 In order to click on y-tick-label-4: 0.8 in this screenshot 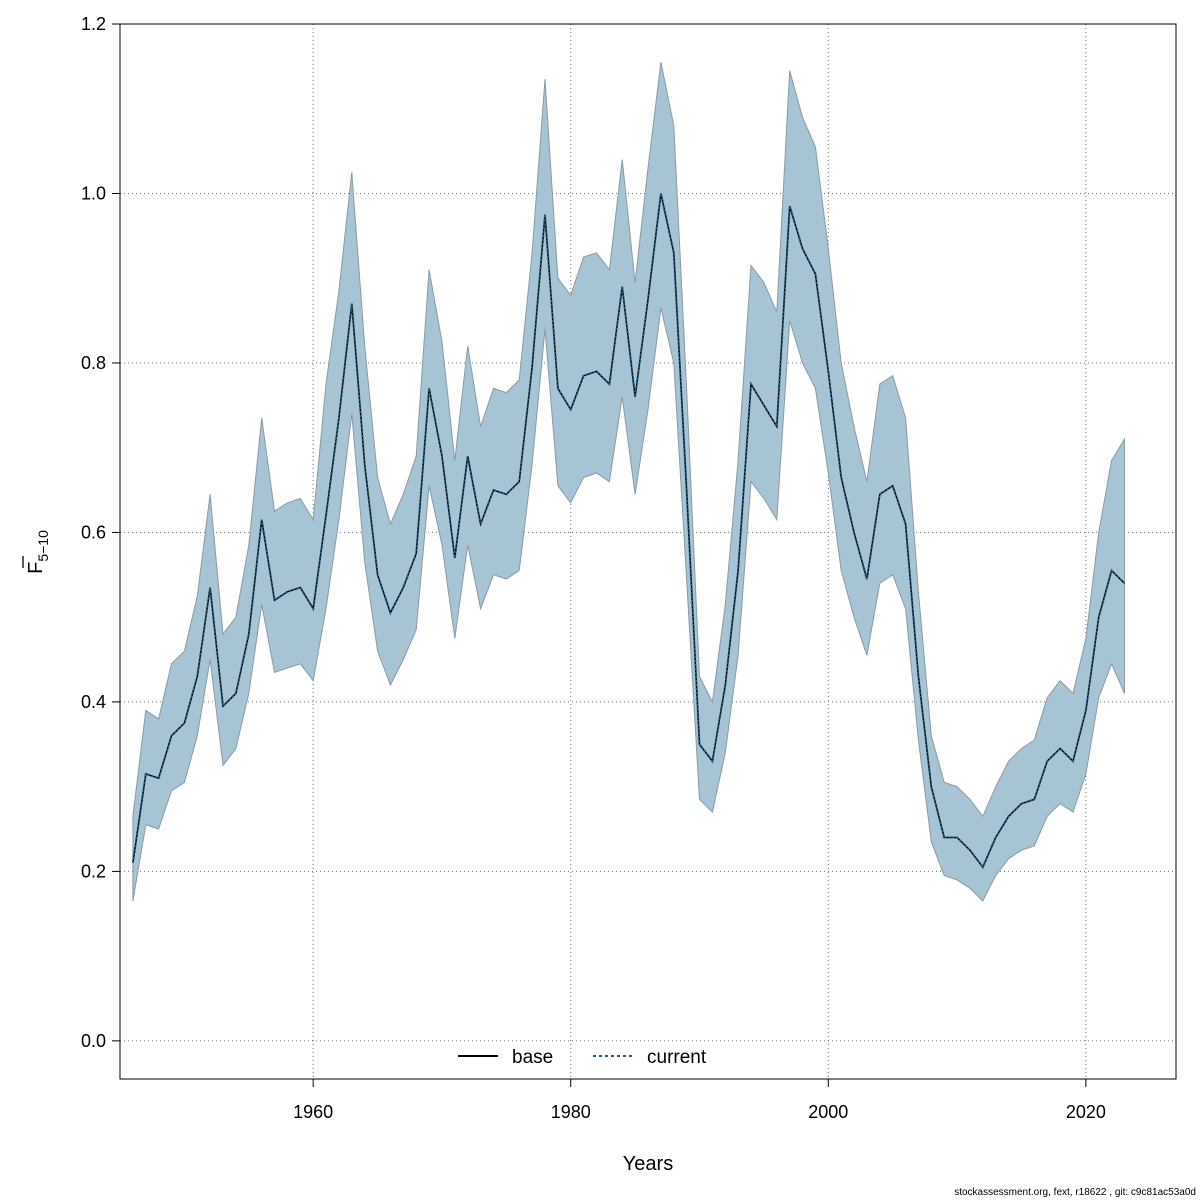, I will do `click(93, 363)`.